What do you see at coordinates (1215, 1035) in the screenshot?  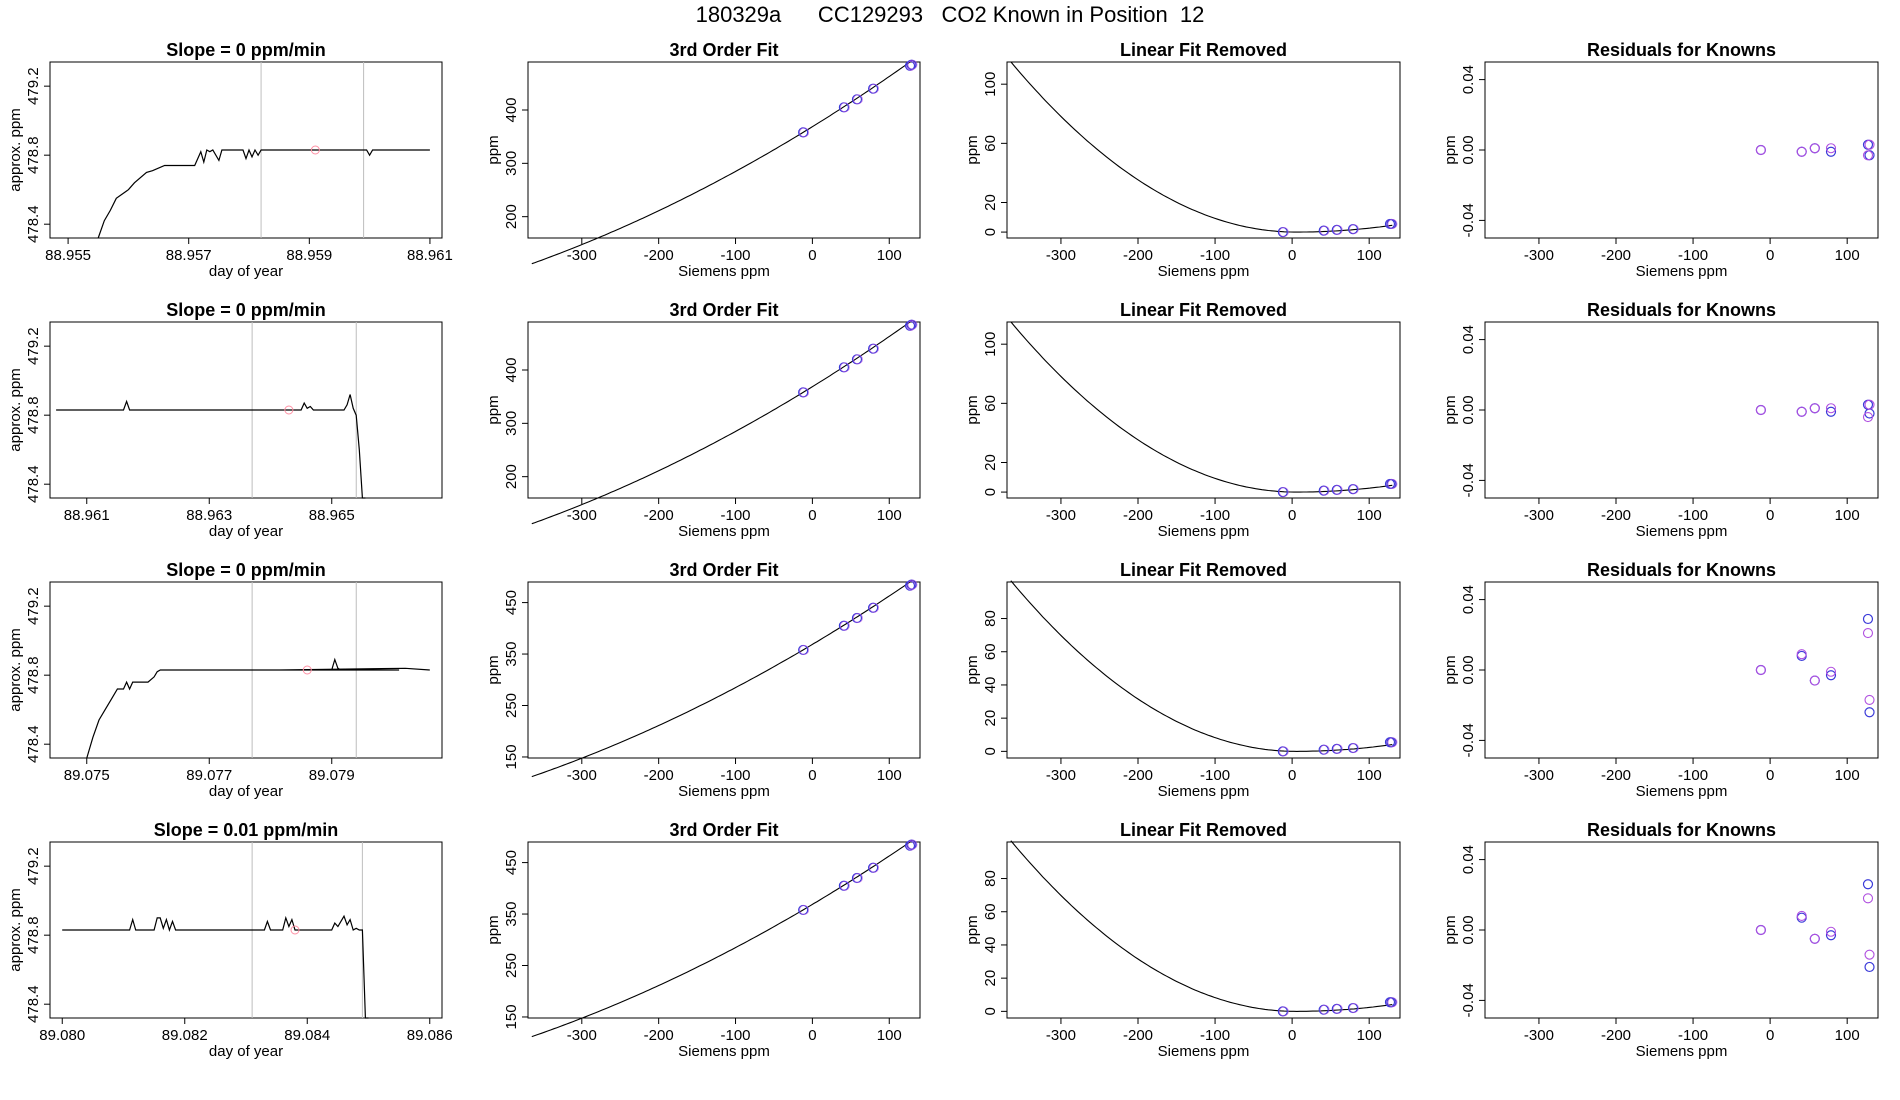 I see `chart-15-xtick-label: -100` at bounding box center [1215, 1035].